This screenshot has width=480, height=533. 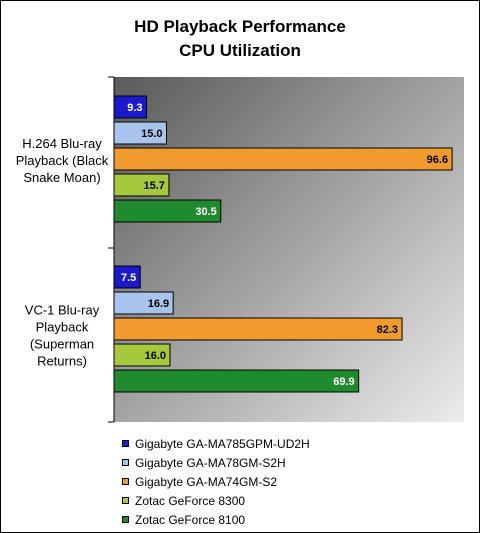 What do you see at coordinates (240, 26) in the screenshot?
I see `chart-title-line1: HD Playback Performance` at bounding box center [240, 26].